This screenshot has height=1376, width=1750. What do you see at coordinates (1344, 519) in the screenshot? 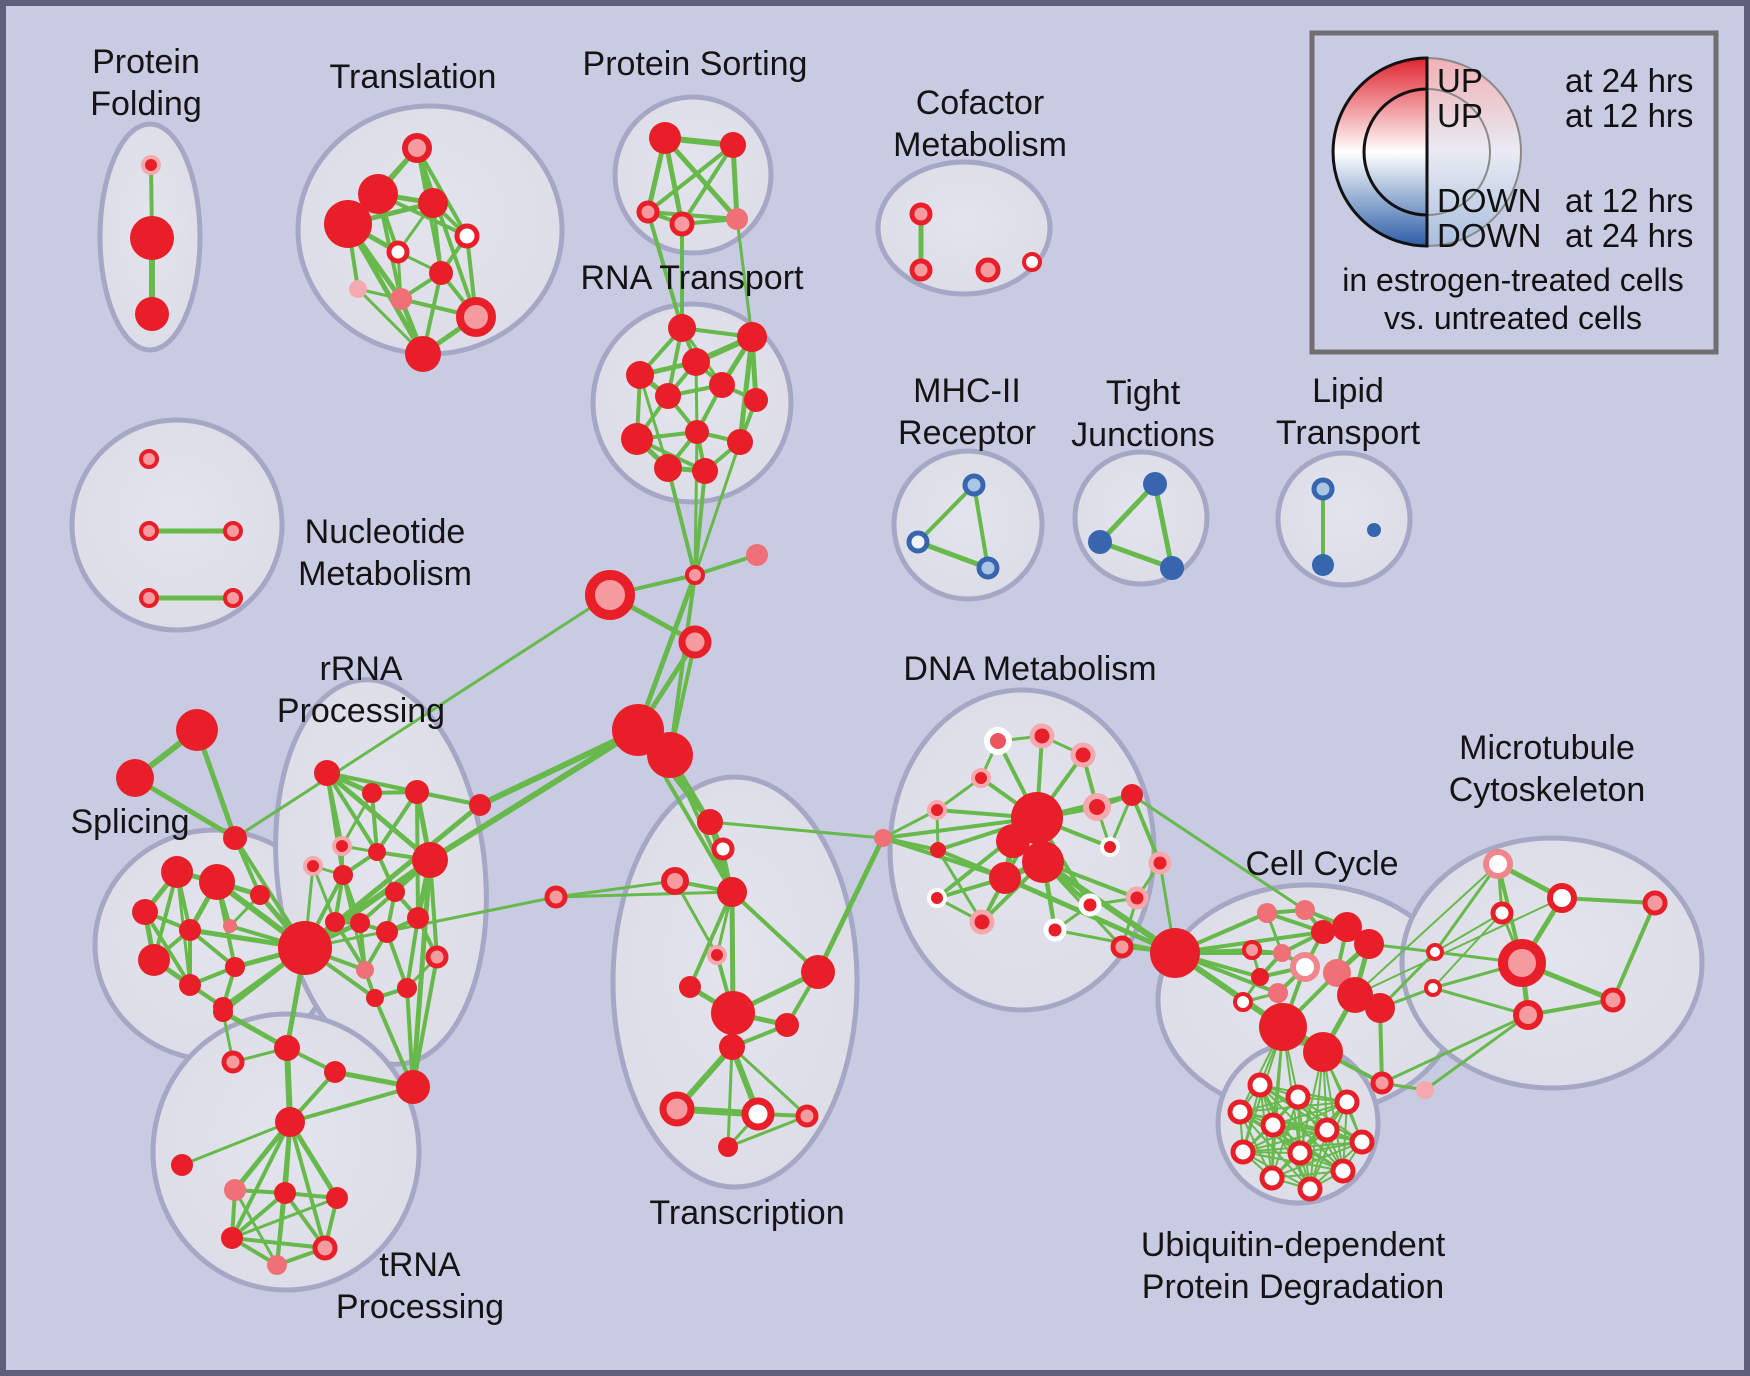
I see `lipid-transport-region` at bounding box center [1344, 519].